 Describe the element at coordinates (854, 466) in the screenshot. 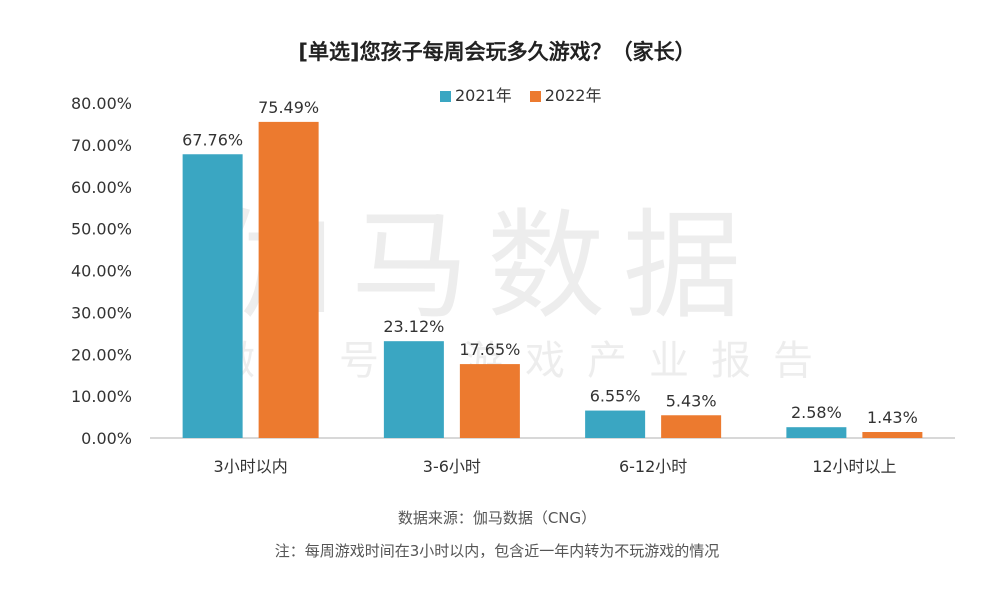

I see `x-tick-label: 12小时以上` at that location.